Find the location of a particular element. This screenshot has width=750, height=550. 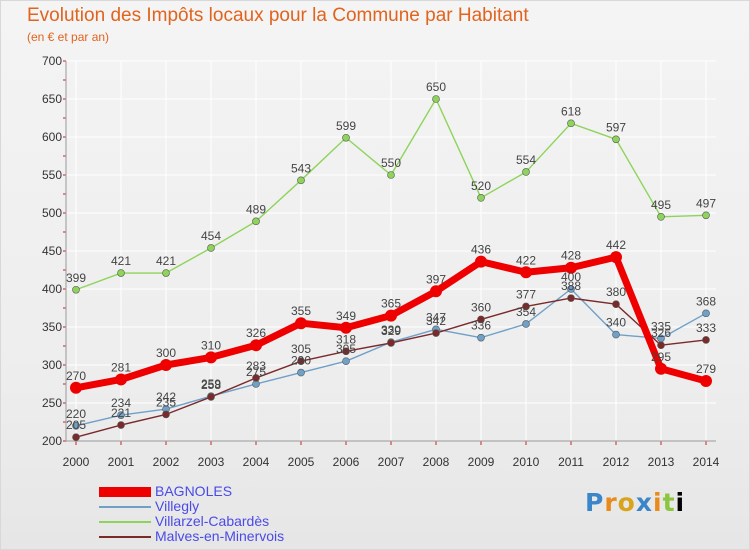

legend-swatch-malves-en-minervois is located at coordinates (125, 537).